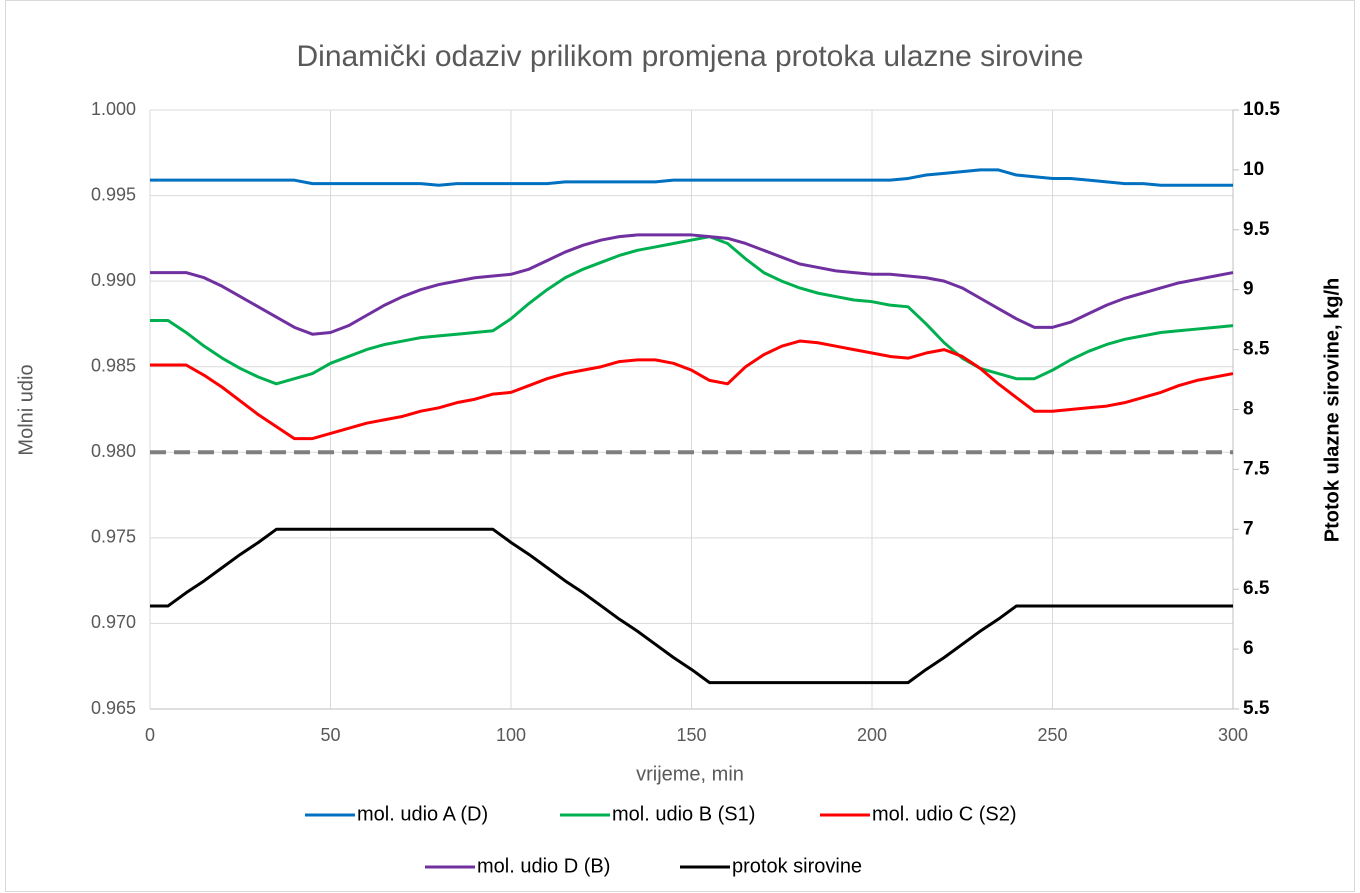 The width and height of the screenshot is (1360, 893). What do you see at coordinates (113, 451) in the screenshot?
I see `y-tick-label: 0.980` at bounding box center [113, 451].